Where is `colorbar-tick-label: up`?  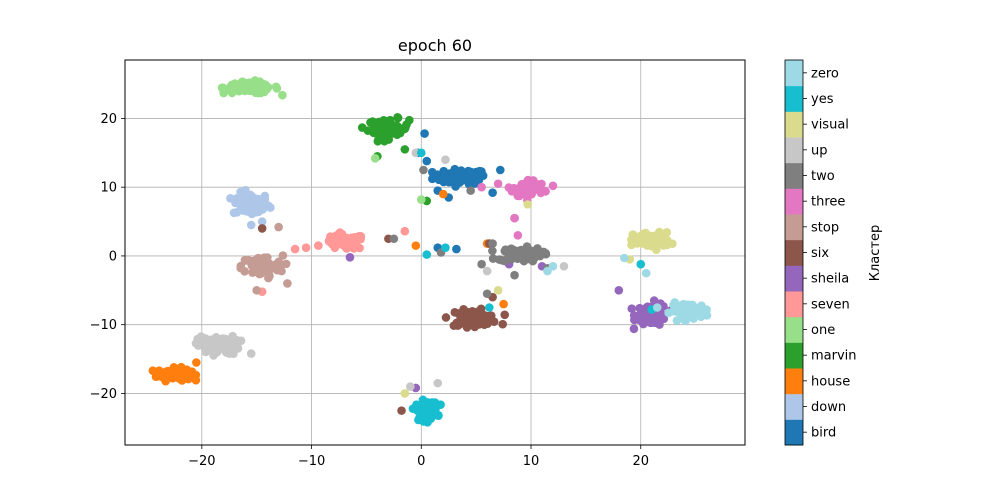 colorbar-tick-label: up is located at coordinates (819, 150).